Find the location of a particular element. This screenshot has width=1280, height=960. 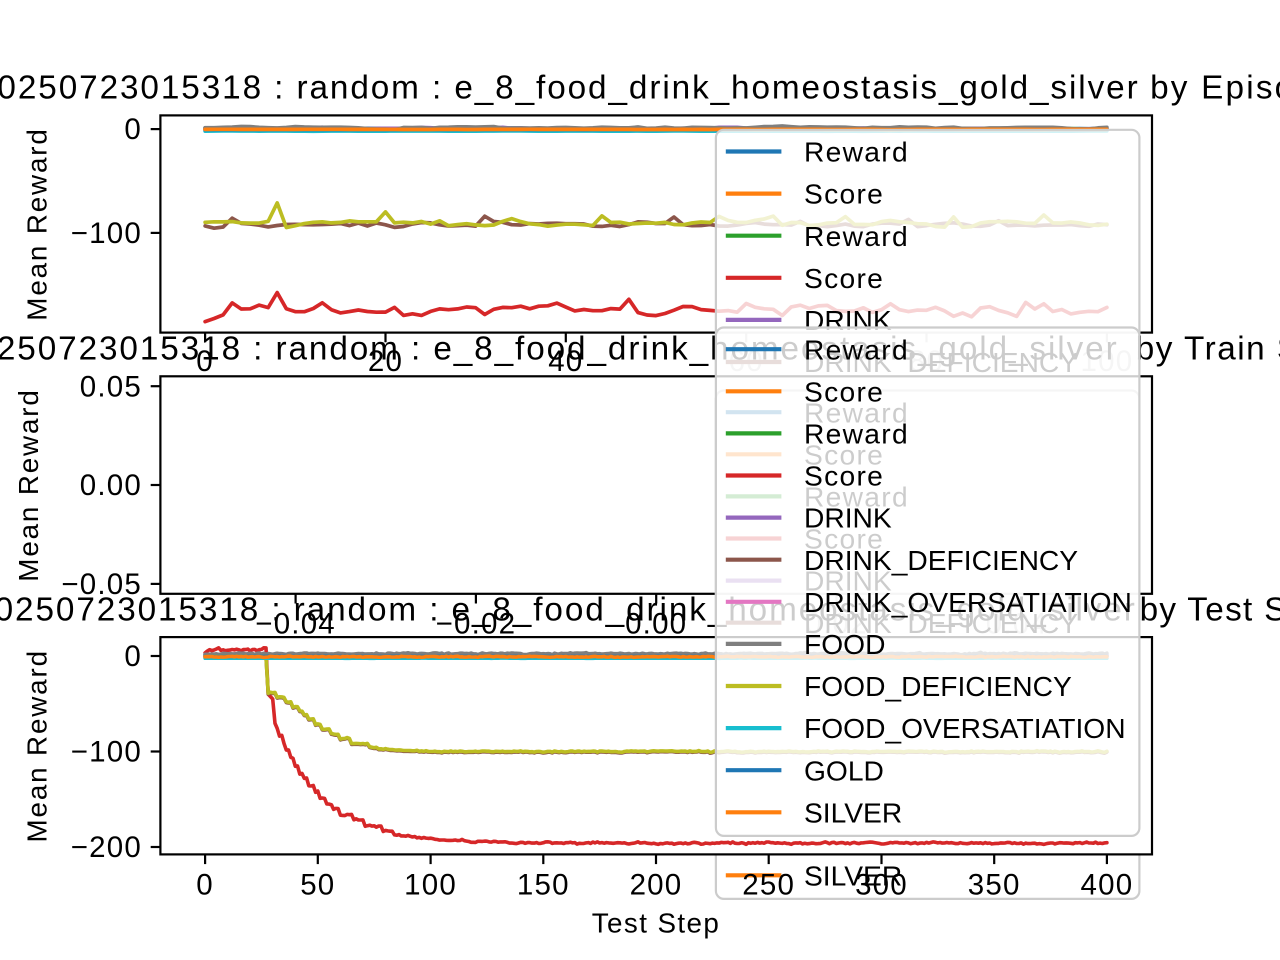

svg-text: 50 is located at coordinates (317, 884).